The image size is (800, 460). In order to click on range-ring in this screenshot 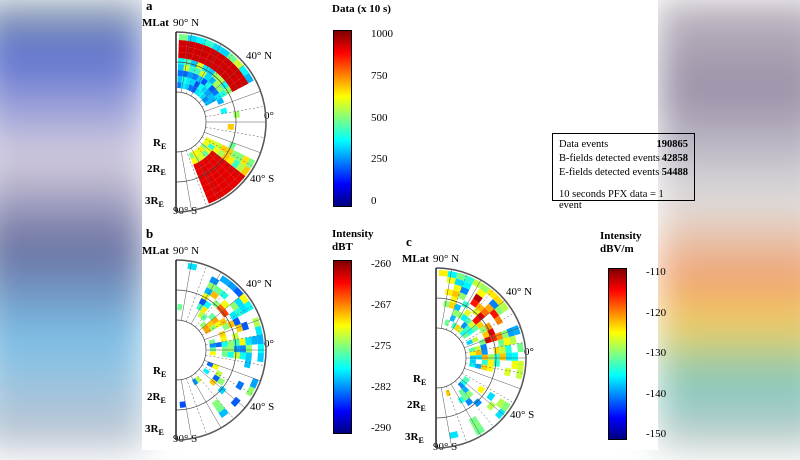, I will do `click(451, 358)`.